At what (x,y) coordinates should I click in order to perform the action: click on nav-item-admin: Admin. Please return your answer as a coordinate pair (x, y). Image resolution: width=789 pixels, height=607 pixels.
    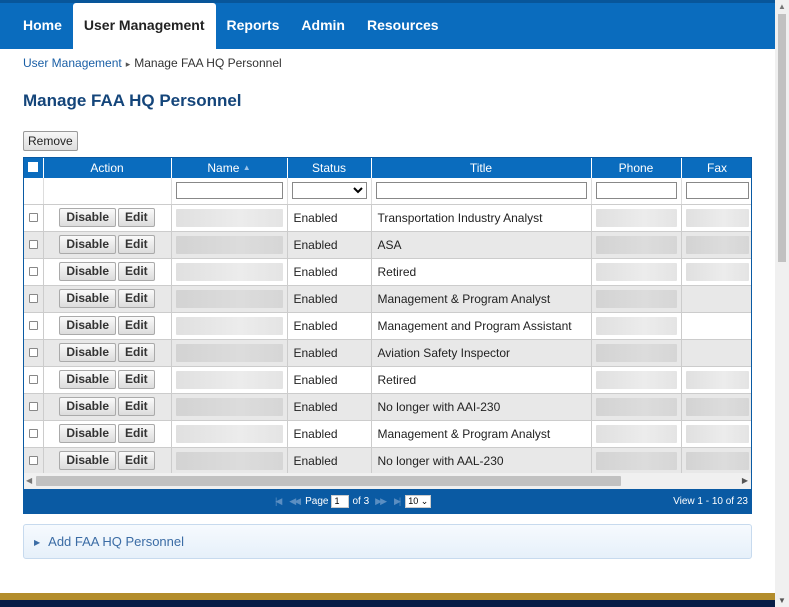
    Looking at the image, I should click on (323, 25).